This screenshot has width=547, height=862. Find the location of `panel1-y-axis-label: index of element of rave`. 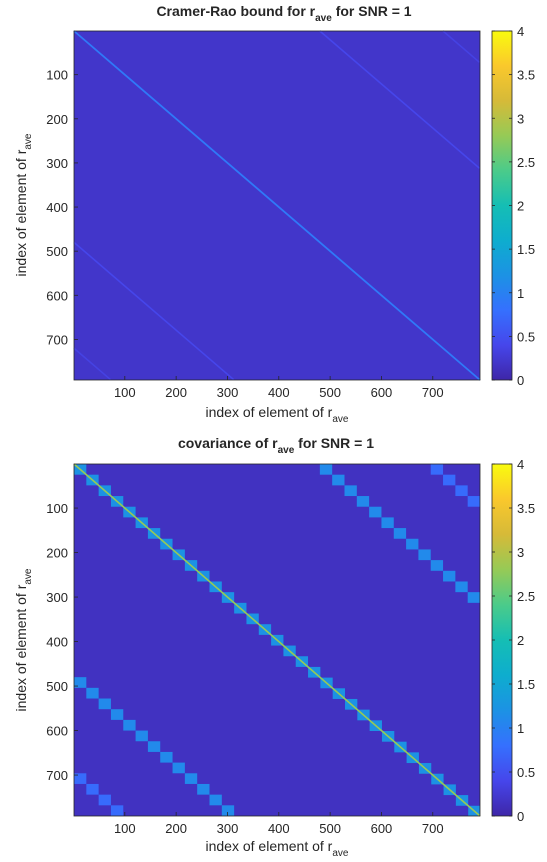

panel1-y-axis-label: index of element of rave is located at coordinates (23, 204).